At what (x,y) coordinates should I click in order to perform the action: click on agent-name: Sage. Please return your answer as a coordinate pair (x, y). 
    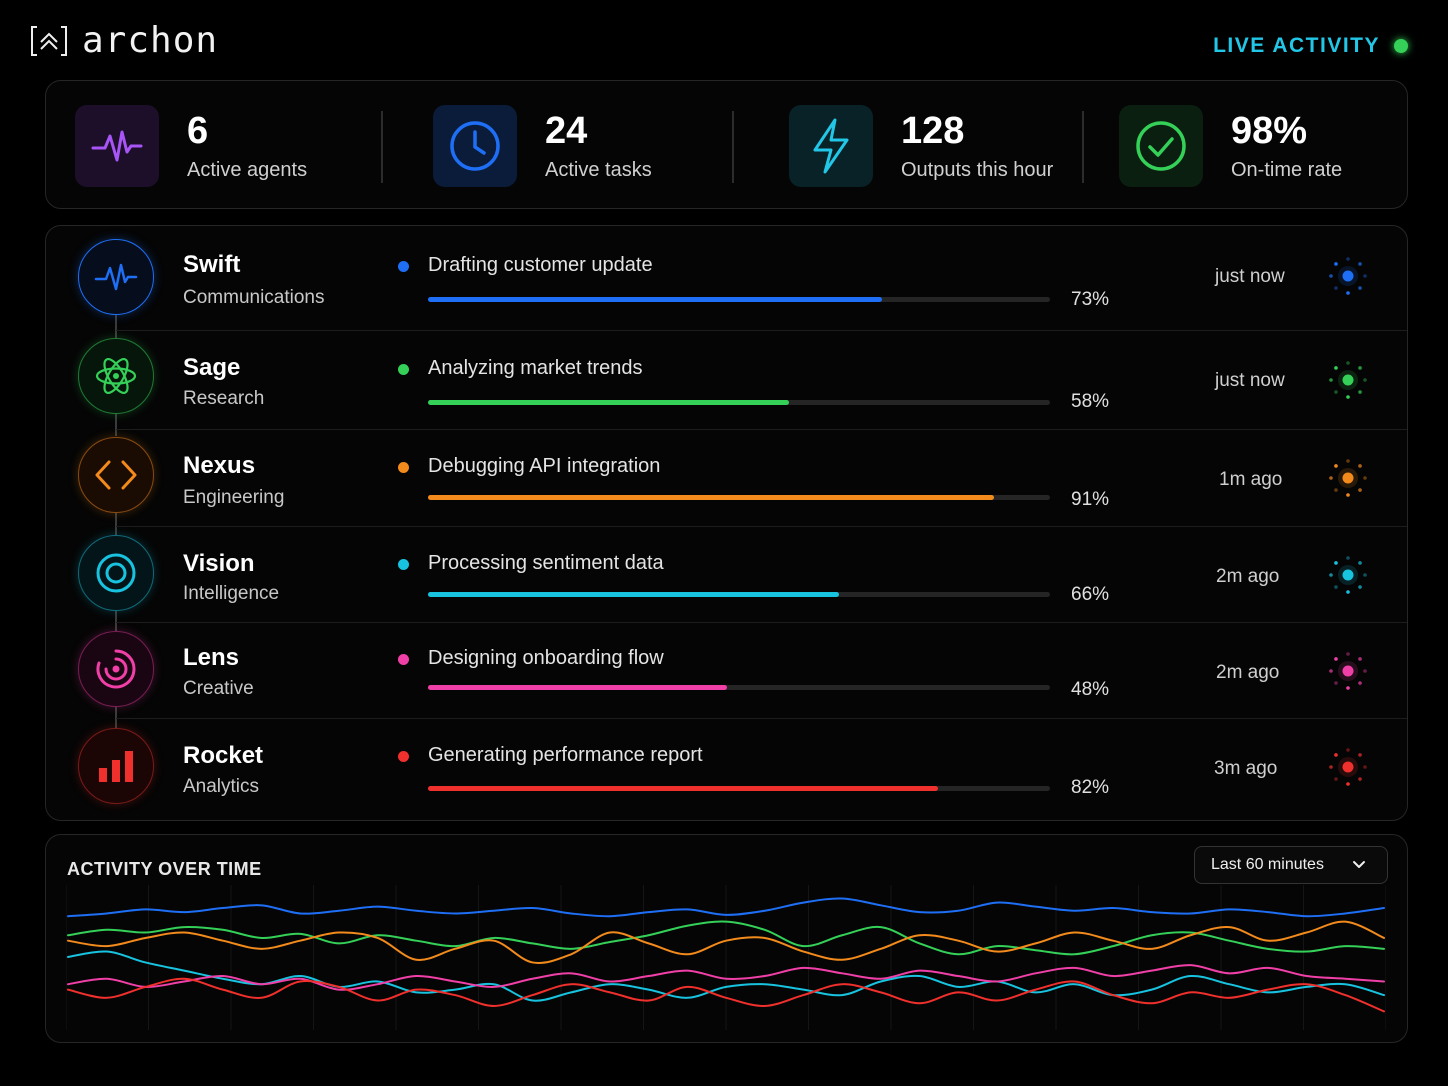
    Looking at the image, I should click on (212, 367).